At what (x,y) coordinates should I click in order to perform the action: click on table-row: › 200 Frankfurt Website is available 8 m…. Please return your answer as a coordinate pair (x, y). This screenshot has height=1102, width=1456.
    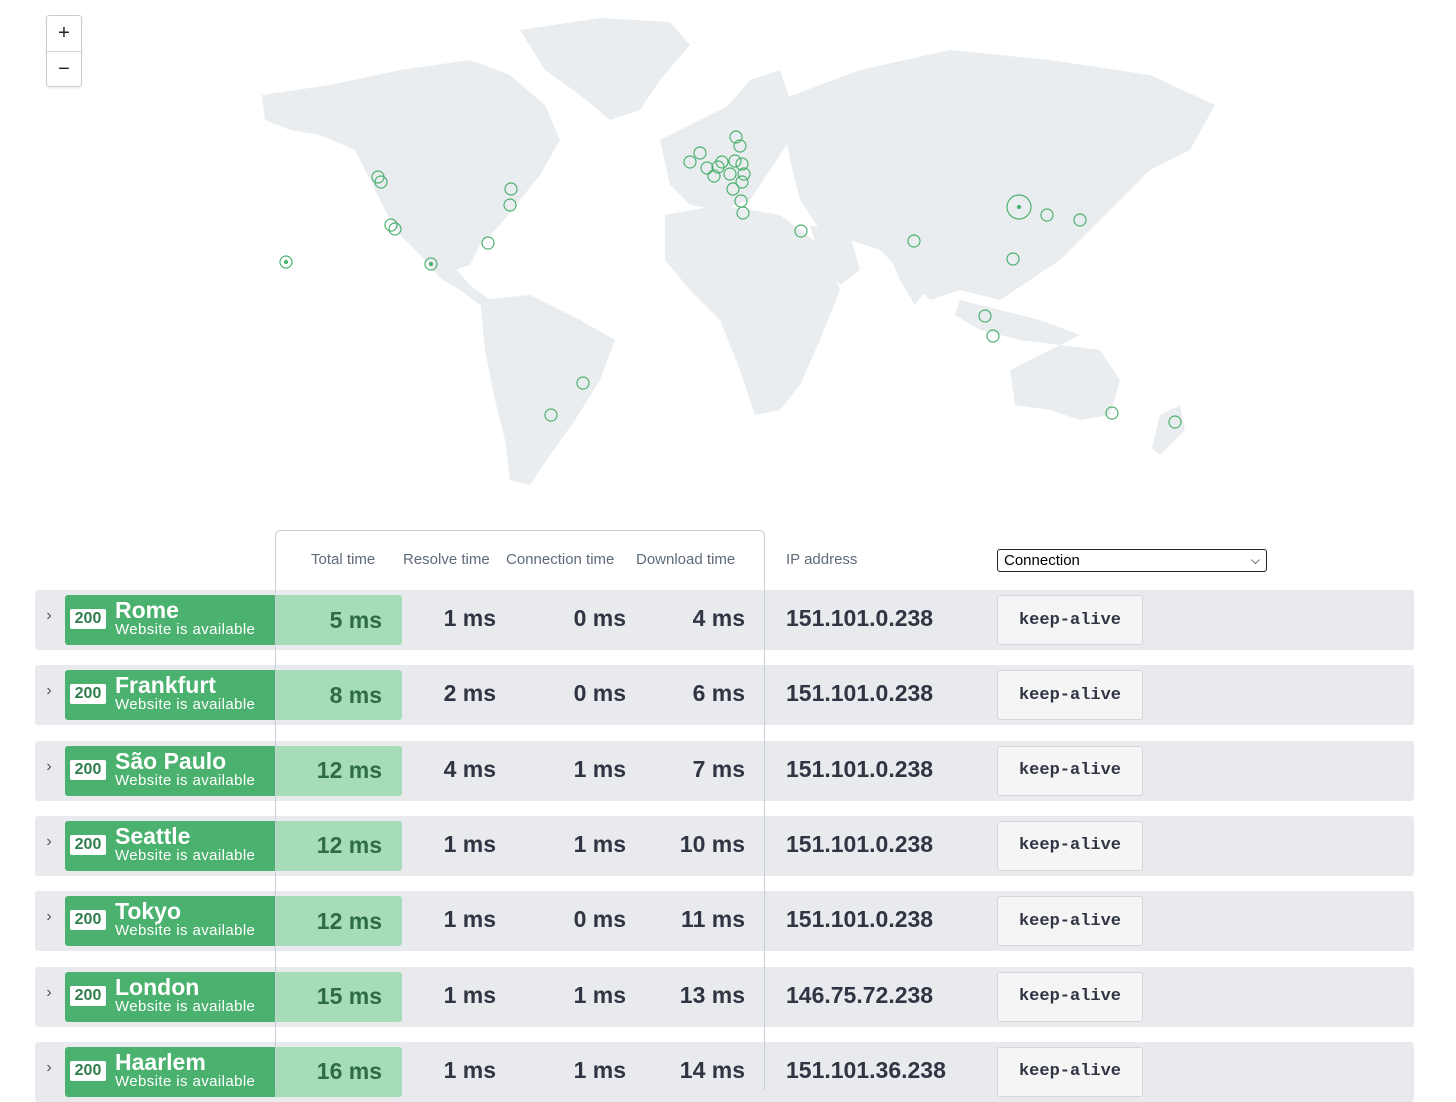
    Looking at the image, I should click on (724, 695).